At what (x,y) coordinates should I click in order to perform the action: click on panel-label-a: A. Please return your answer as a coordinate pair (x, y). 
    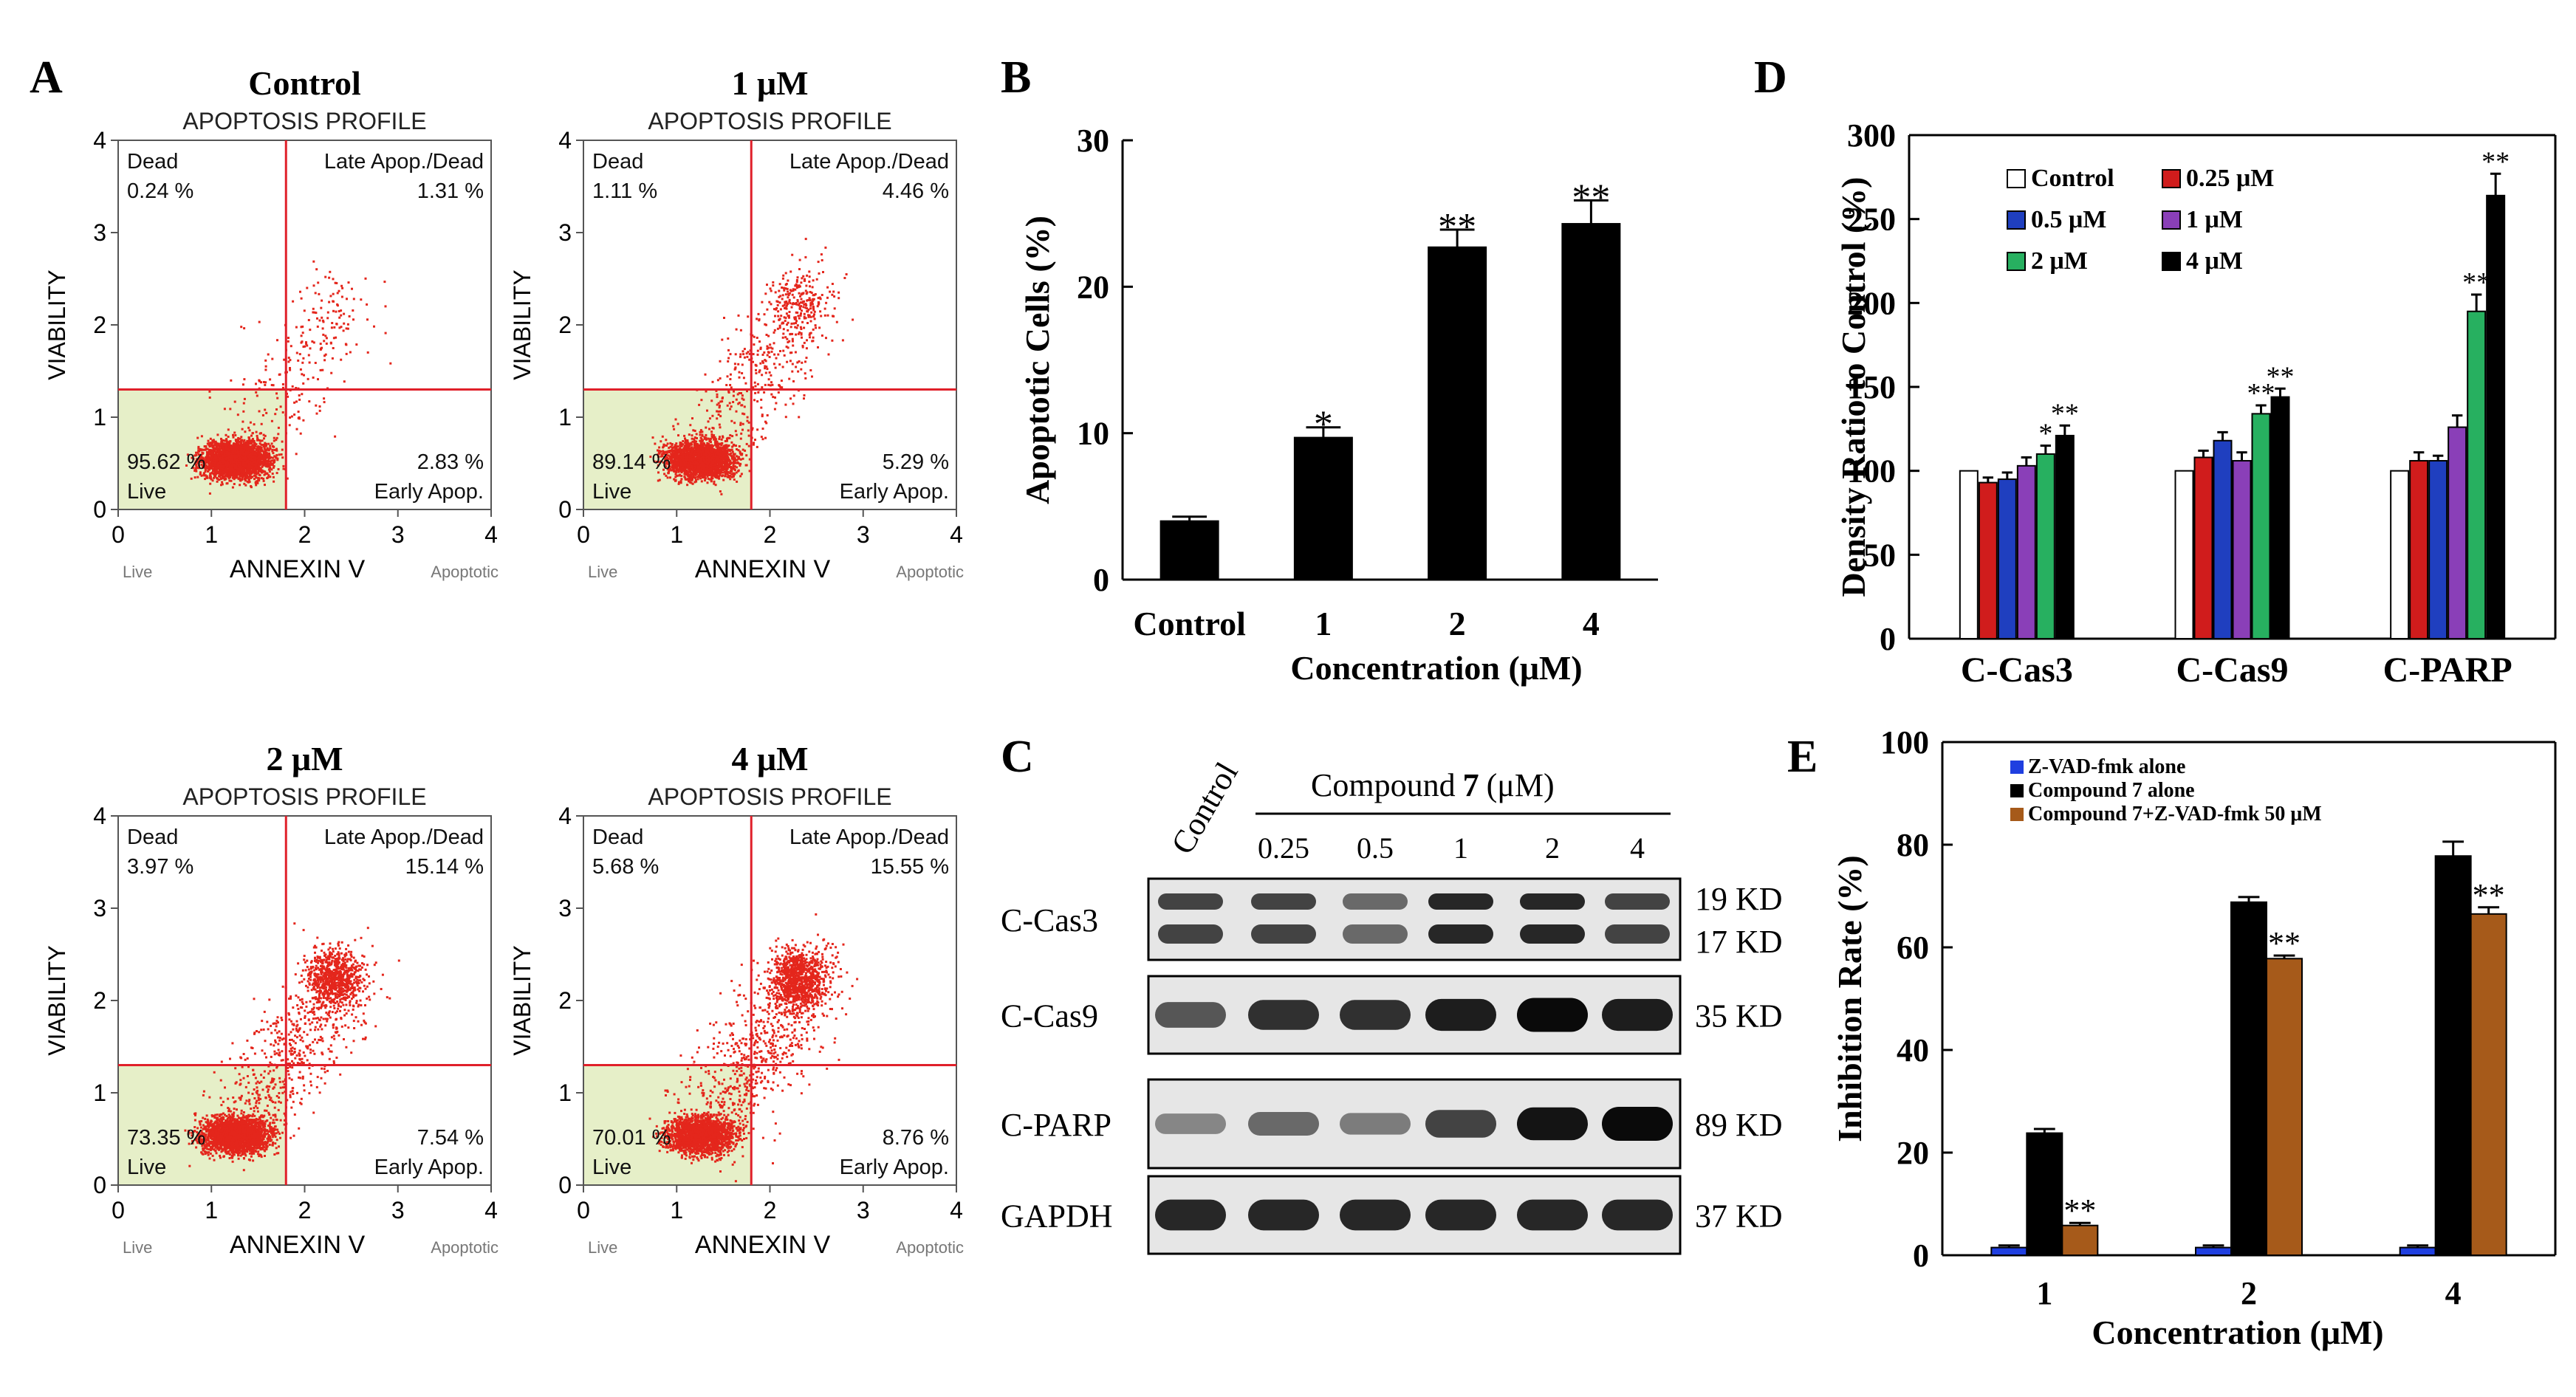
    Looking at the image, I should click on (46, 77).